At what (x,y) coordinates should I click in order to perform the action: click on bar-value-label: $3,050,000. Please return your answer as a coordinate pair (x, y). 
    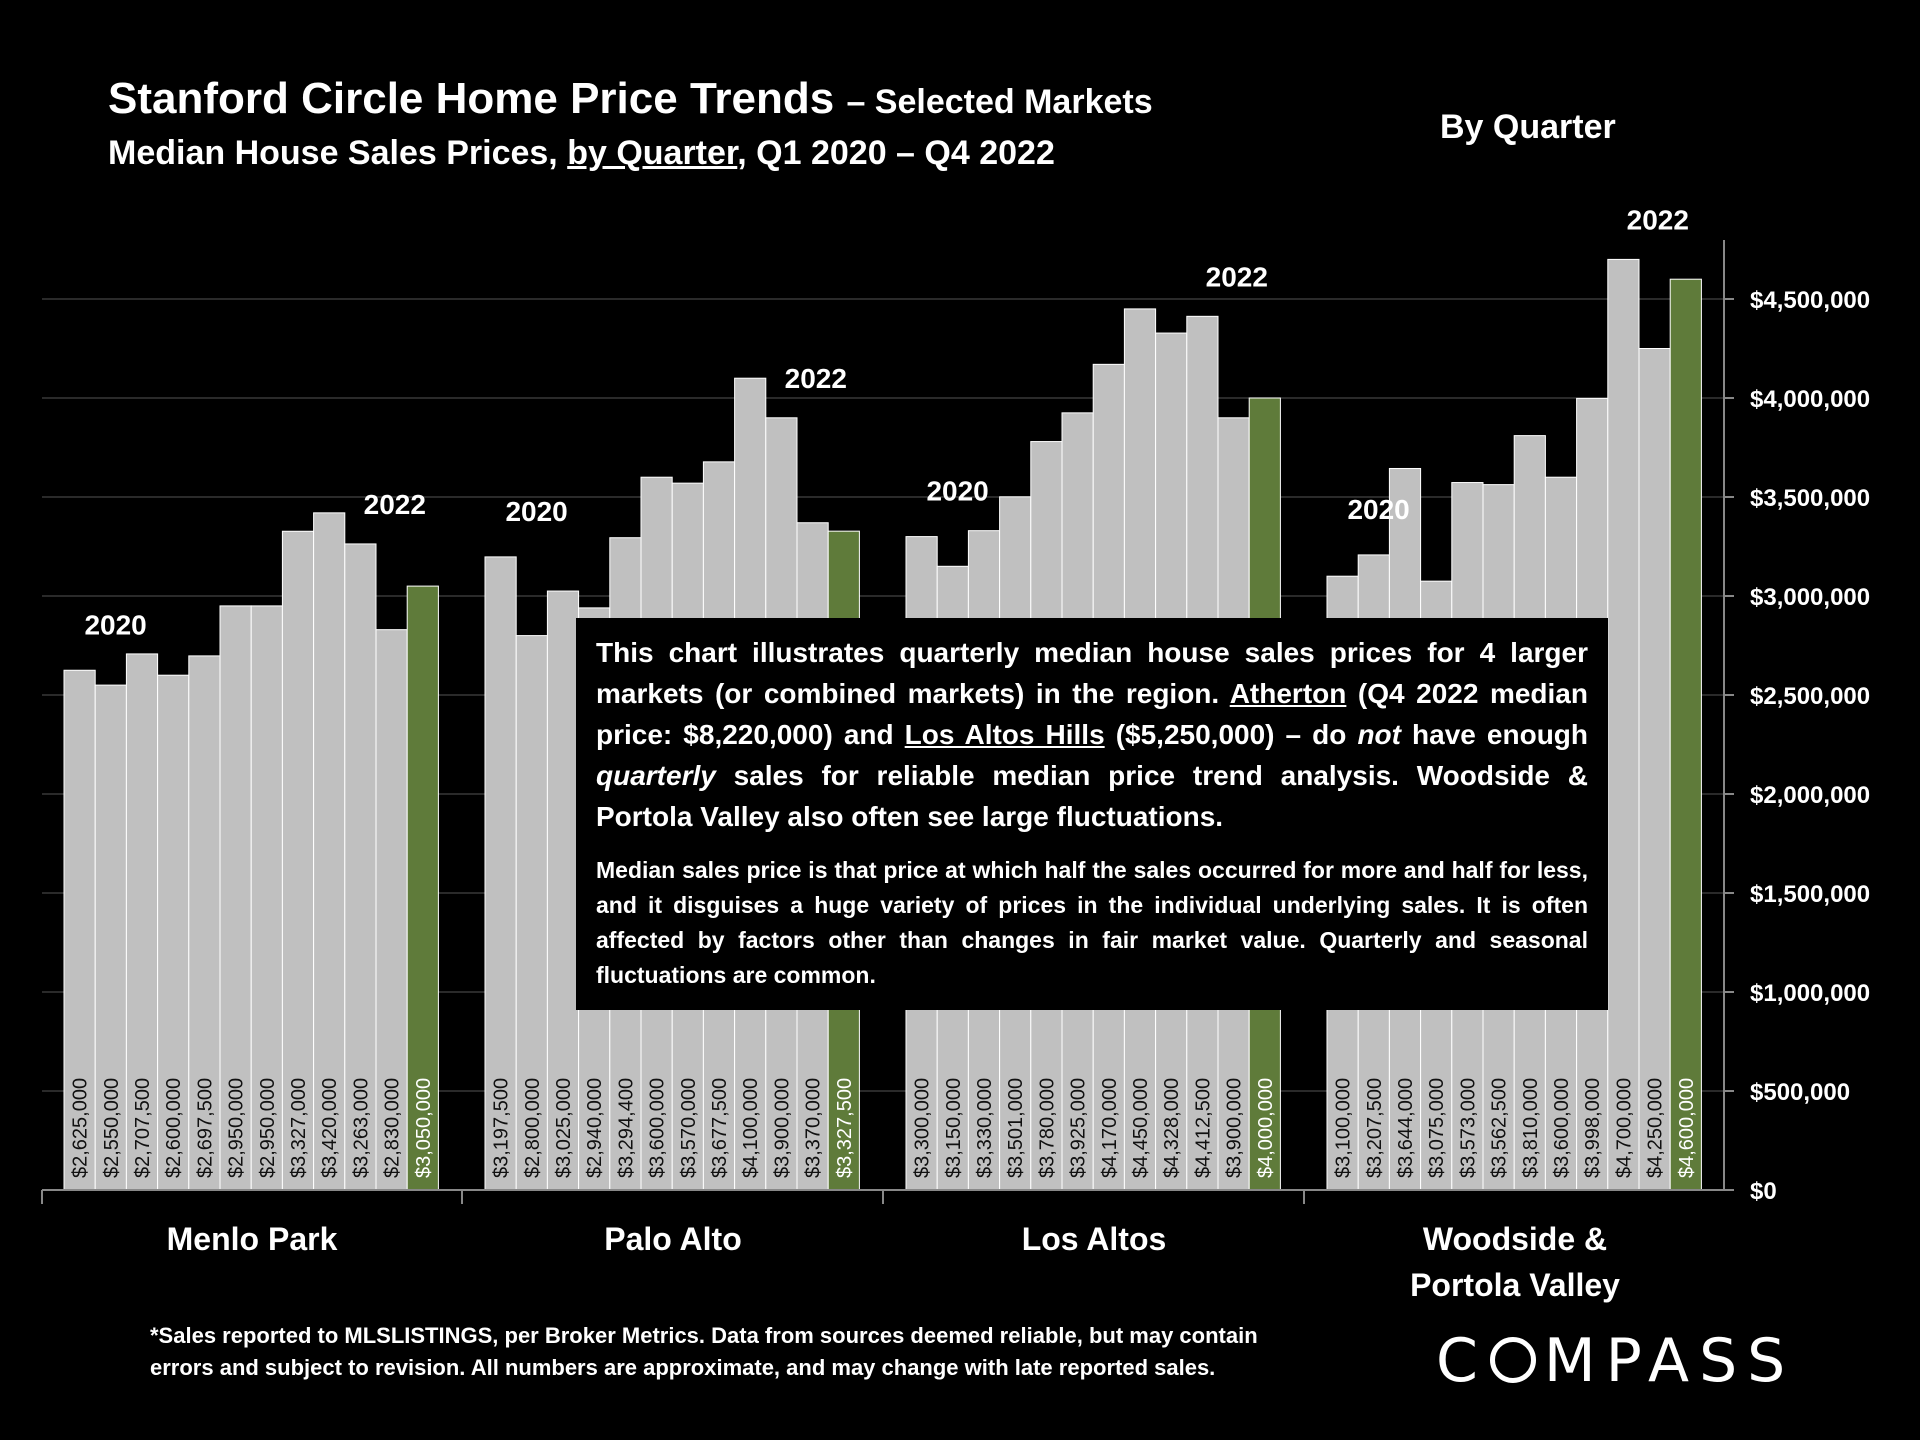
    Looking at the image, I should click on (424, 1128).